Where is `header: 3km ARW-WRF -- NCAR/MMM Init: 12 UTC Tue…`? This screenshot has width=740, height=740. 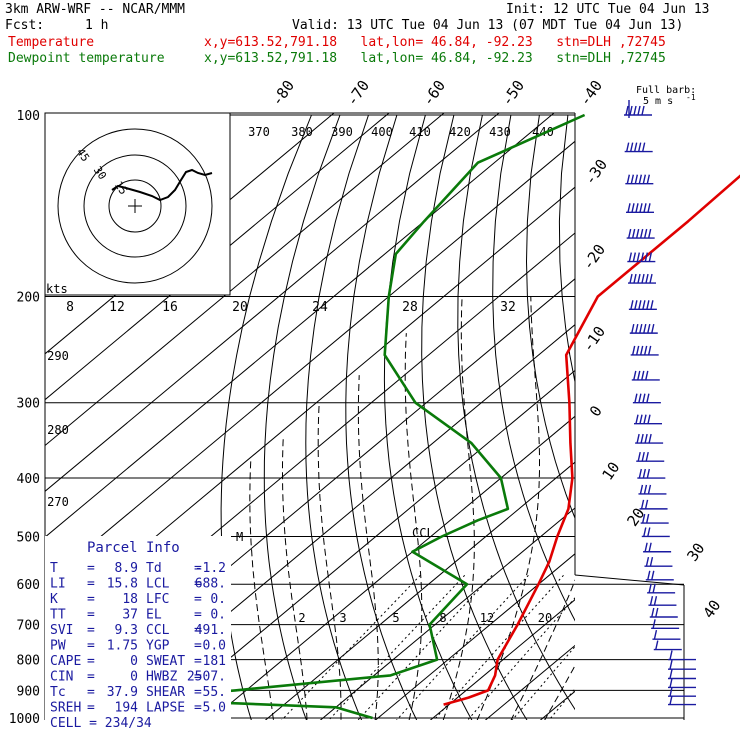 header: 3km ARW-WRF -- NCAR/MMM Init: 12 UTC Tue… is located at coordinates (370, 35).